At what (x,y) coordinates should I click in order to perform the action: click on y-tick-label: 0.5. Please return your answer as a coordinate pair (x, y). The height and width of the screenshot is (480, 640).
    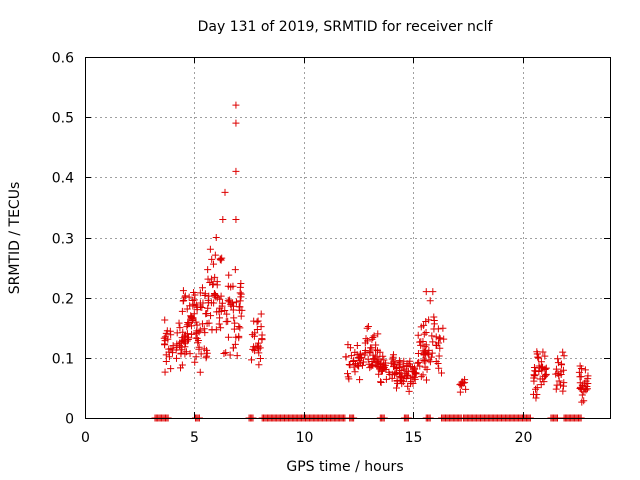
    Looking at the image, I should click on (63, 119).